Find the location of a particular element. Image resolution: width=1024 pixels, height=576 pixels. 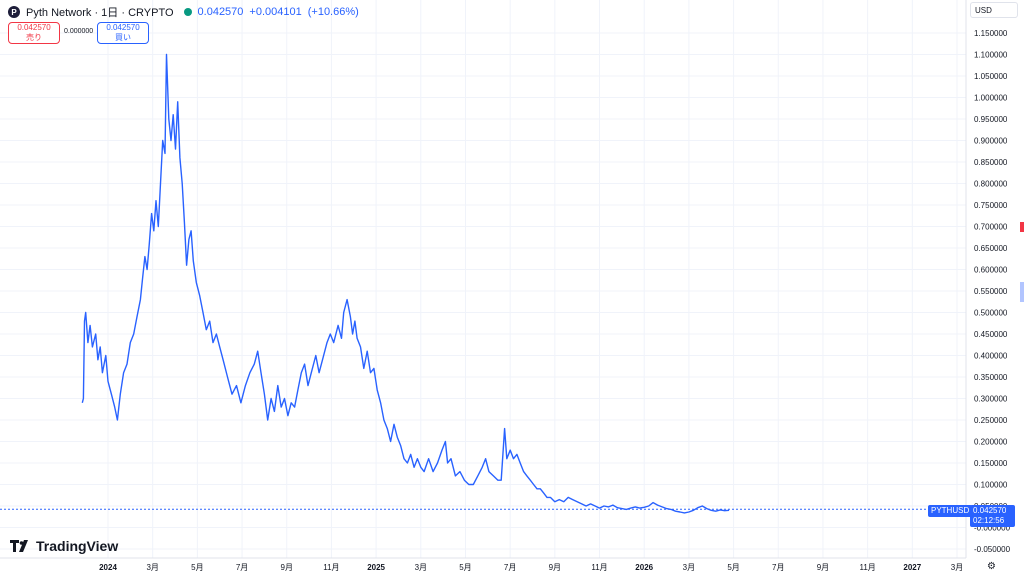

pyth-logo-icon: P is located at coordinates (14, 12).